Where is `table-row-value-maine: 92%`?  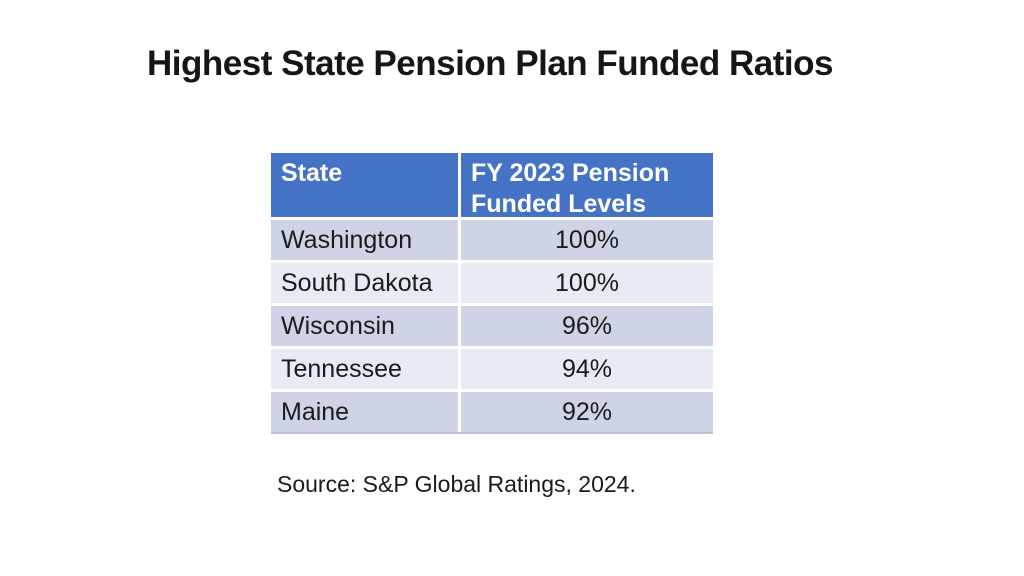 table-row-value-maine: 92% is located at coordinates (587, 412).